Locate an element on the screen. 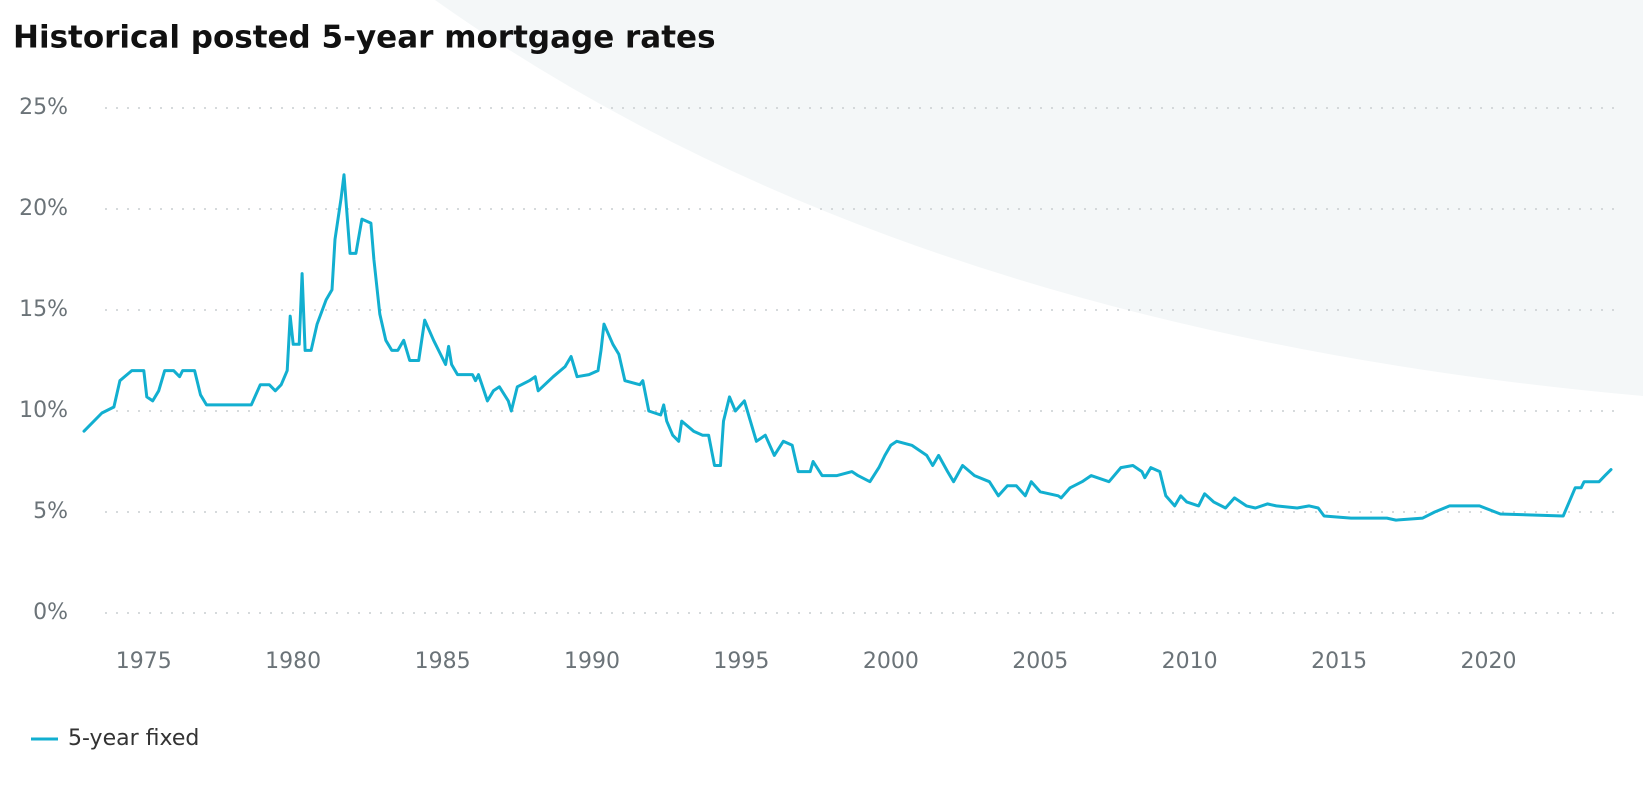 The image size is (1643, 803). y-tick-label: 0% is located at coordinates (50, 612).